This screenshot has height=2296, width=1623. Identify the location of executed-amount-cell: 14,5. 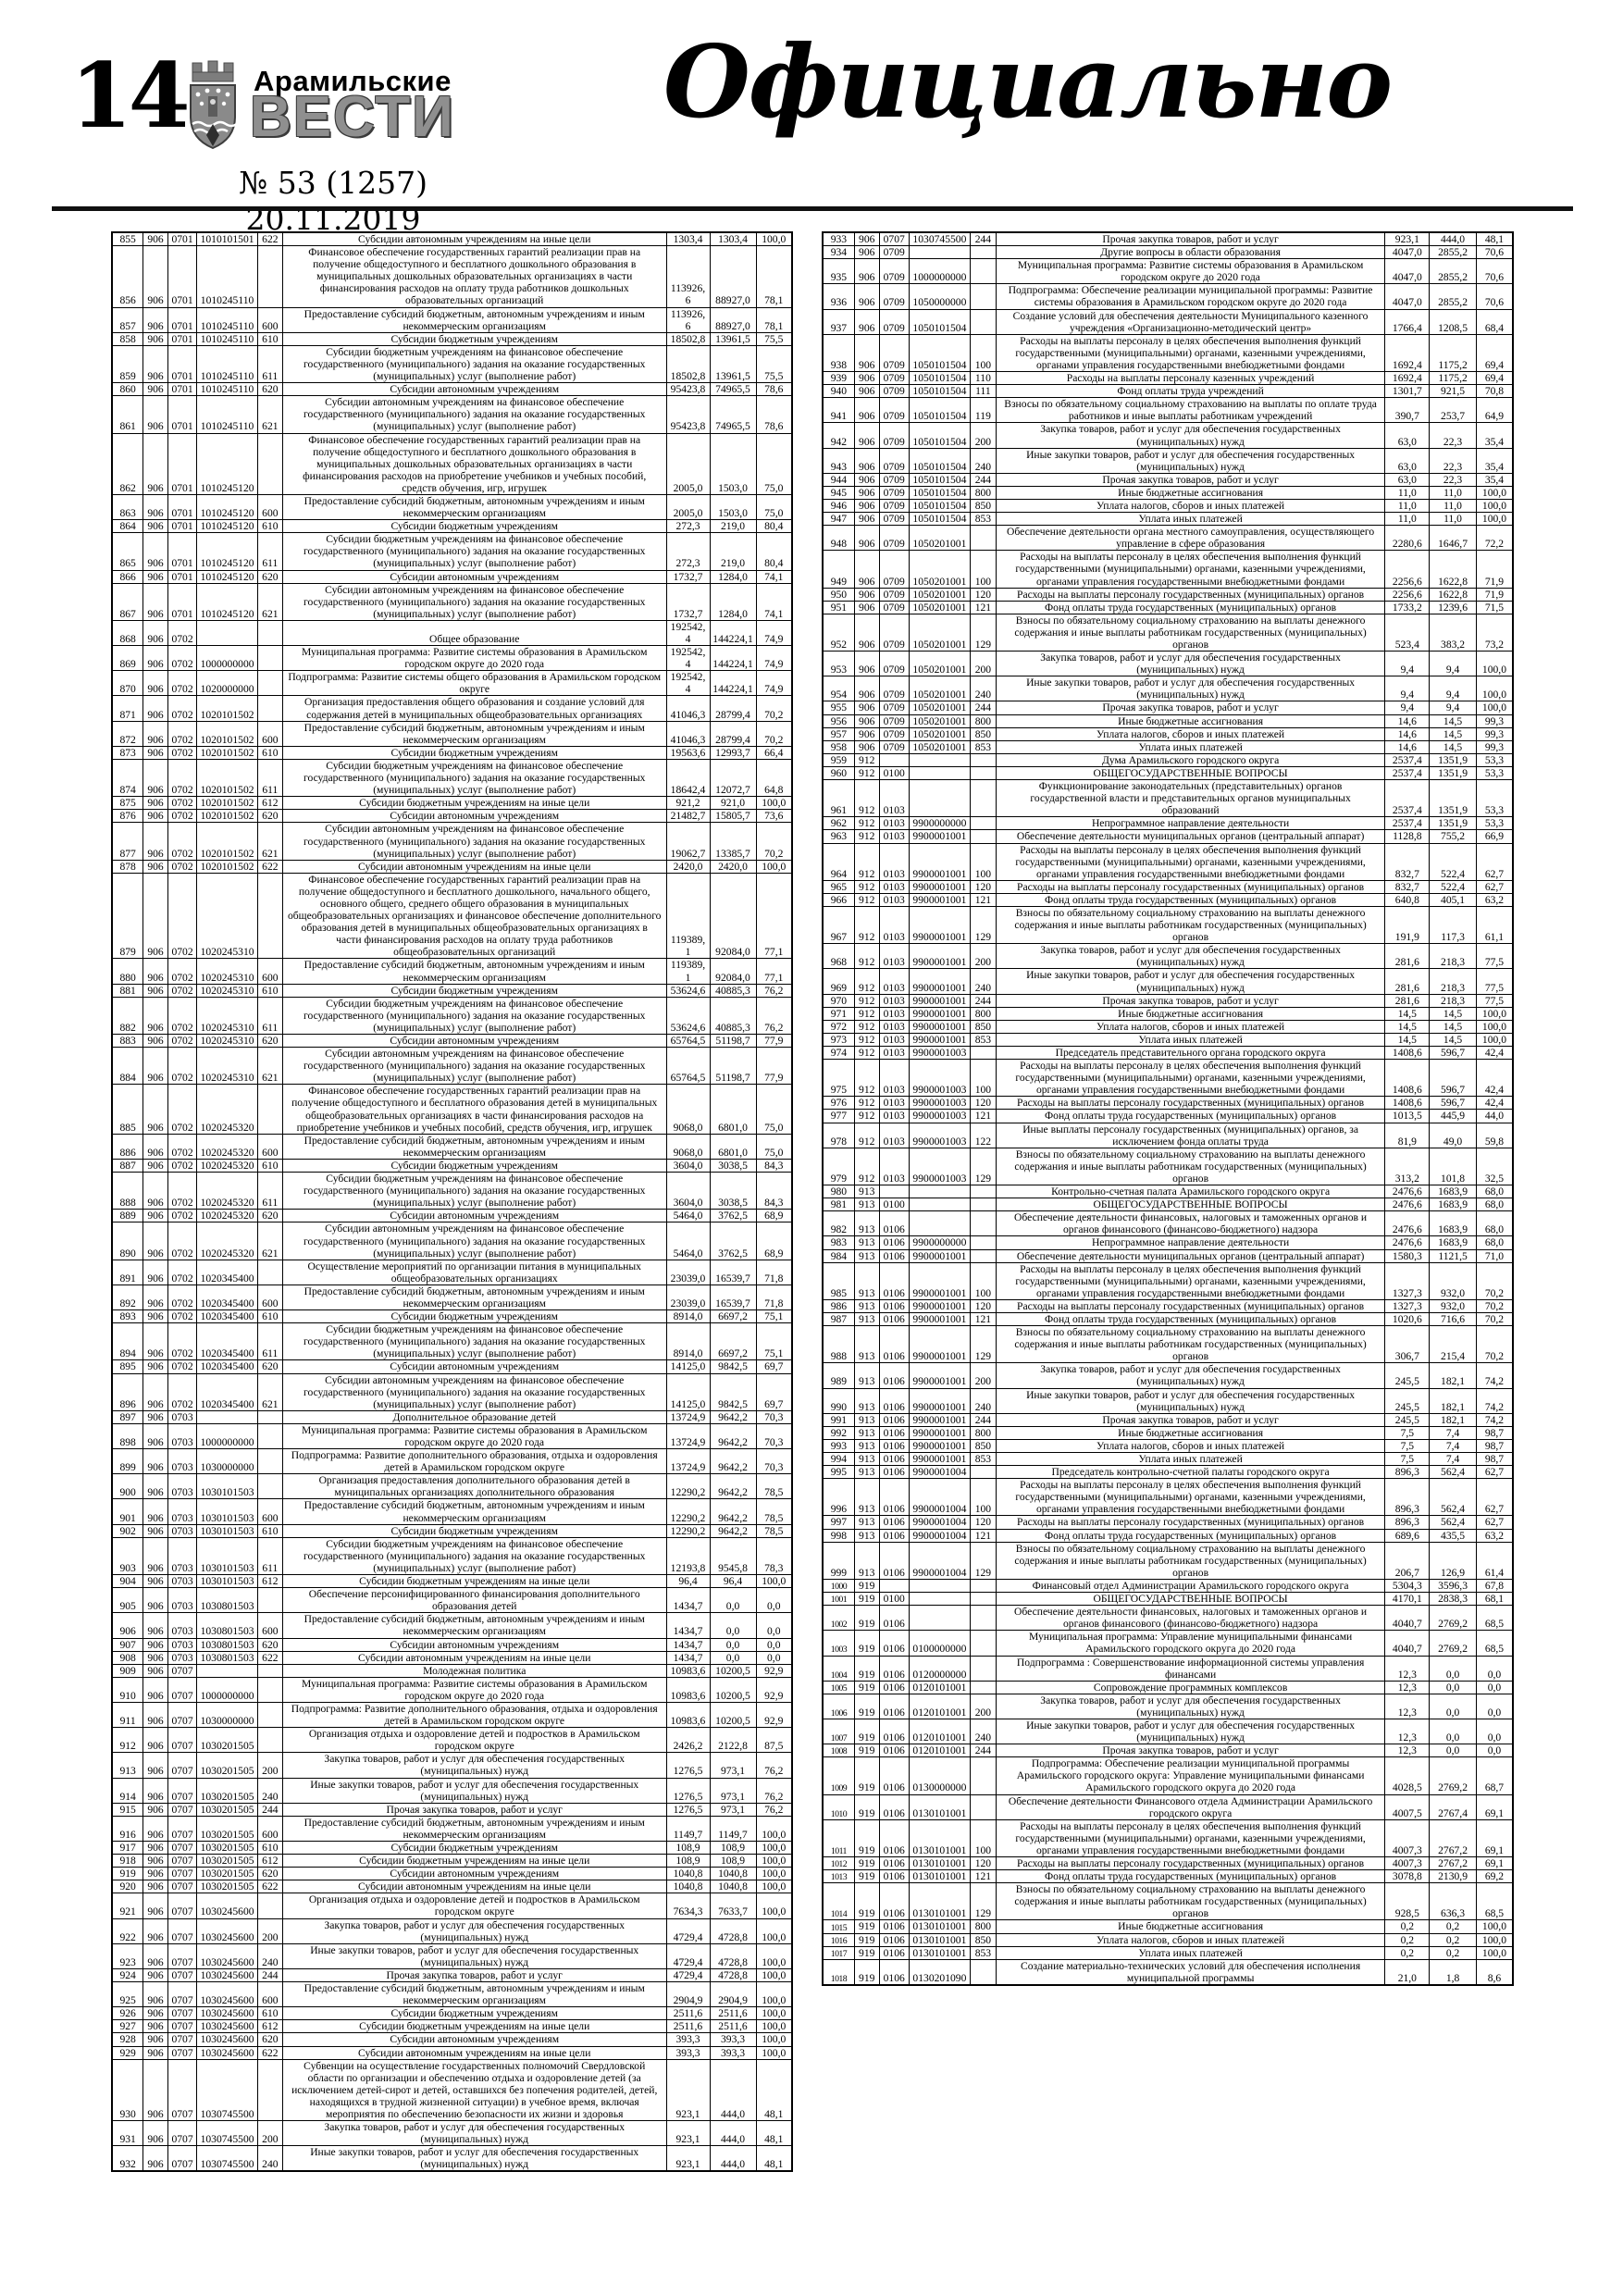
(1453, 721).